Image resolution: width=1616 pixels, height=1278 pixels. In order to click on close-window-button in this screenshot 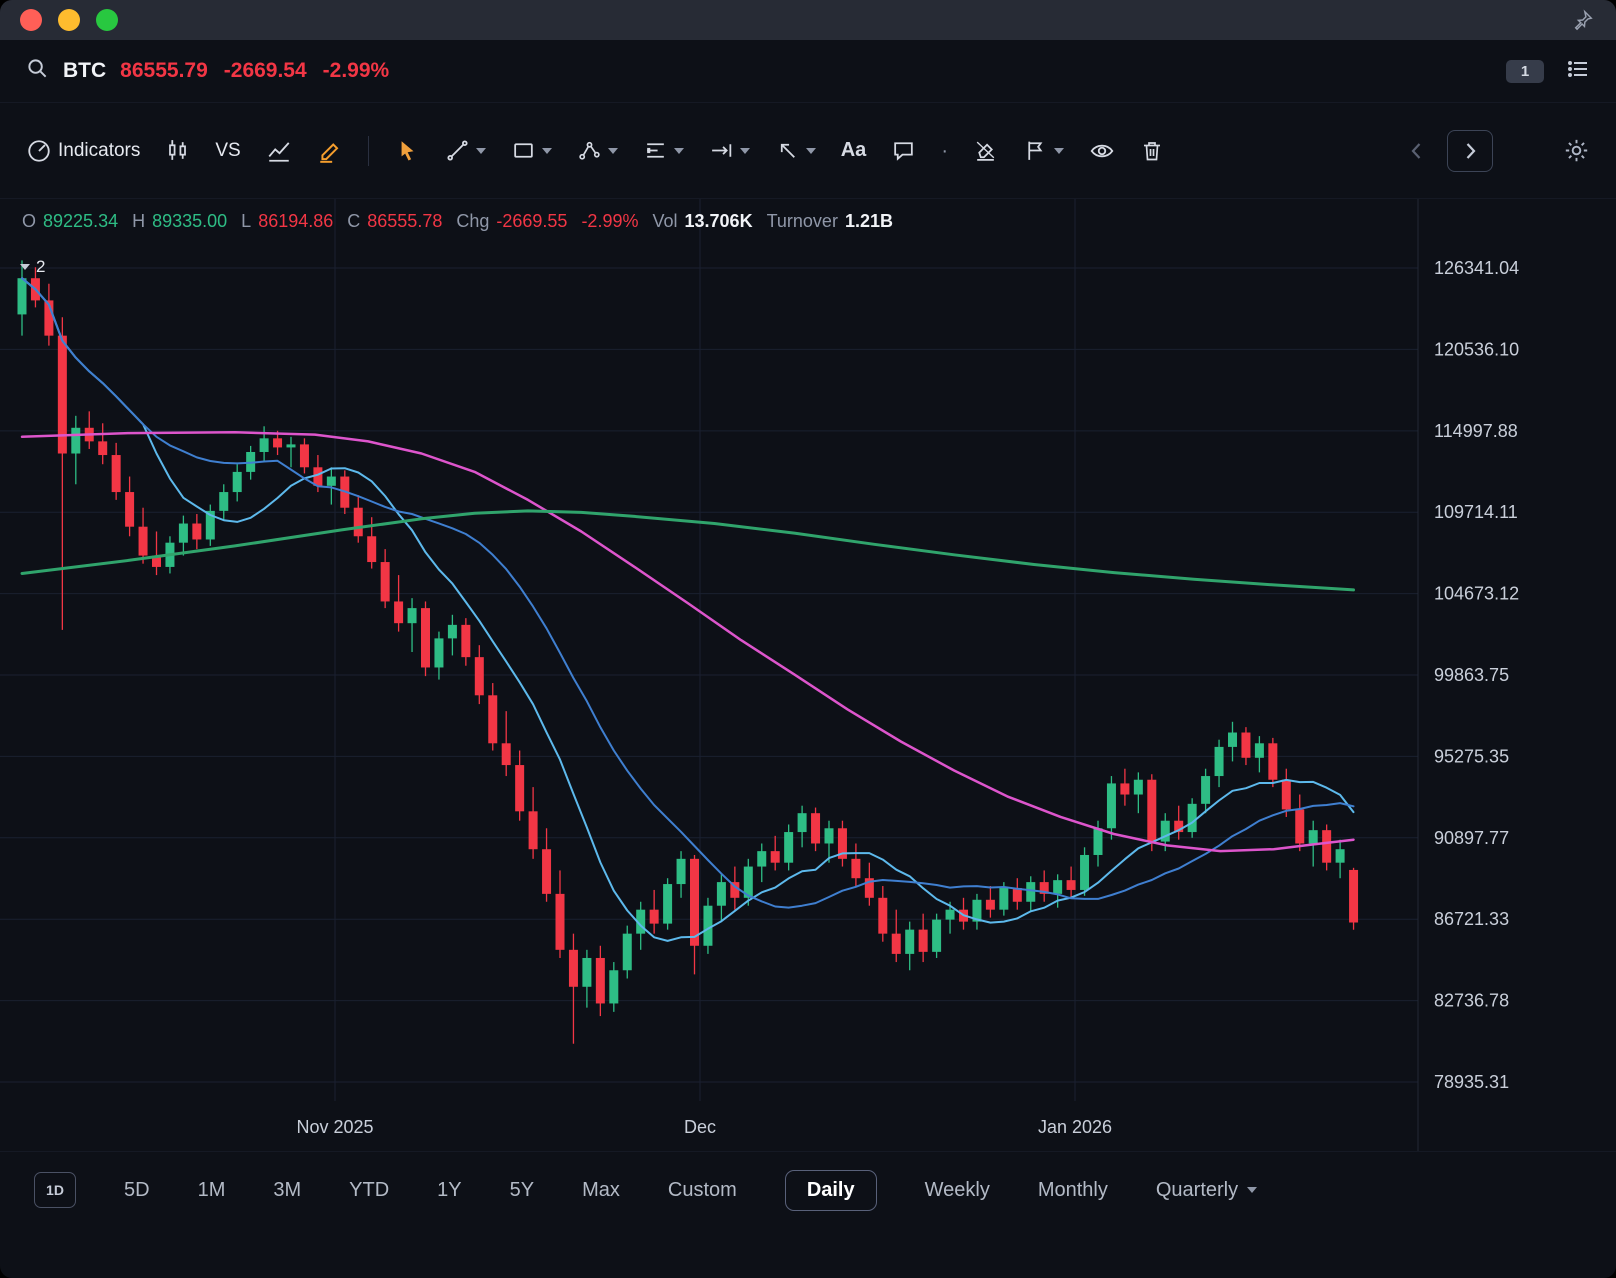, I will do `click(31, 20)`.